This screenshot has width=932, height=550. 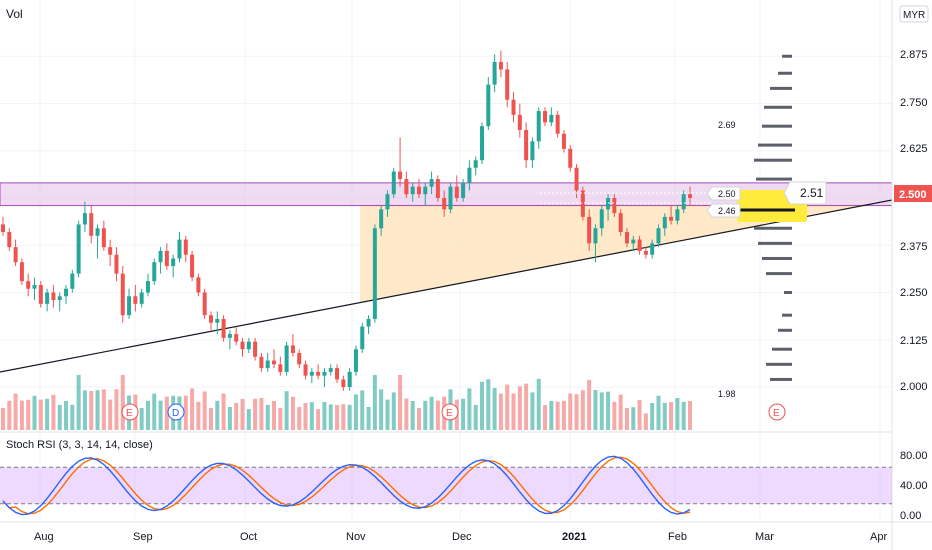 What do you see at coordinates (914, 14) in the screenshot?
I see `currency-button` at bounding box center [914, 14].